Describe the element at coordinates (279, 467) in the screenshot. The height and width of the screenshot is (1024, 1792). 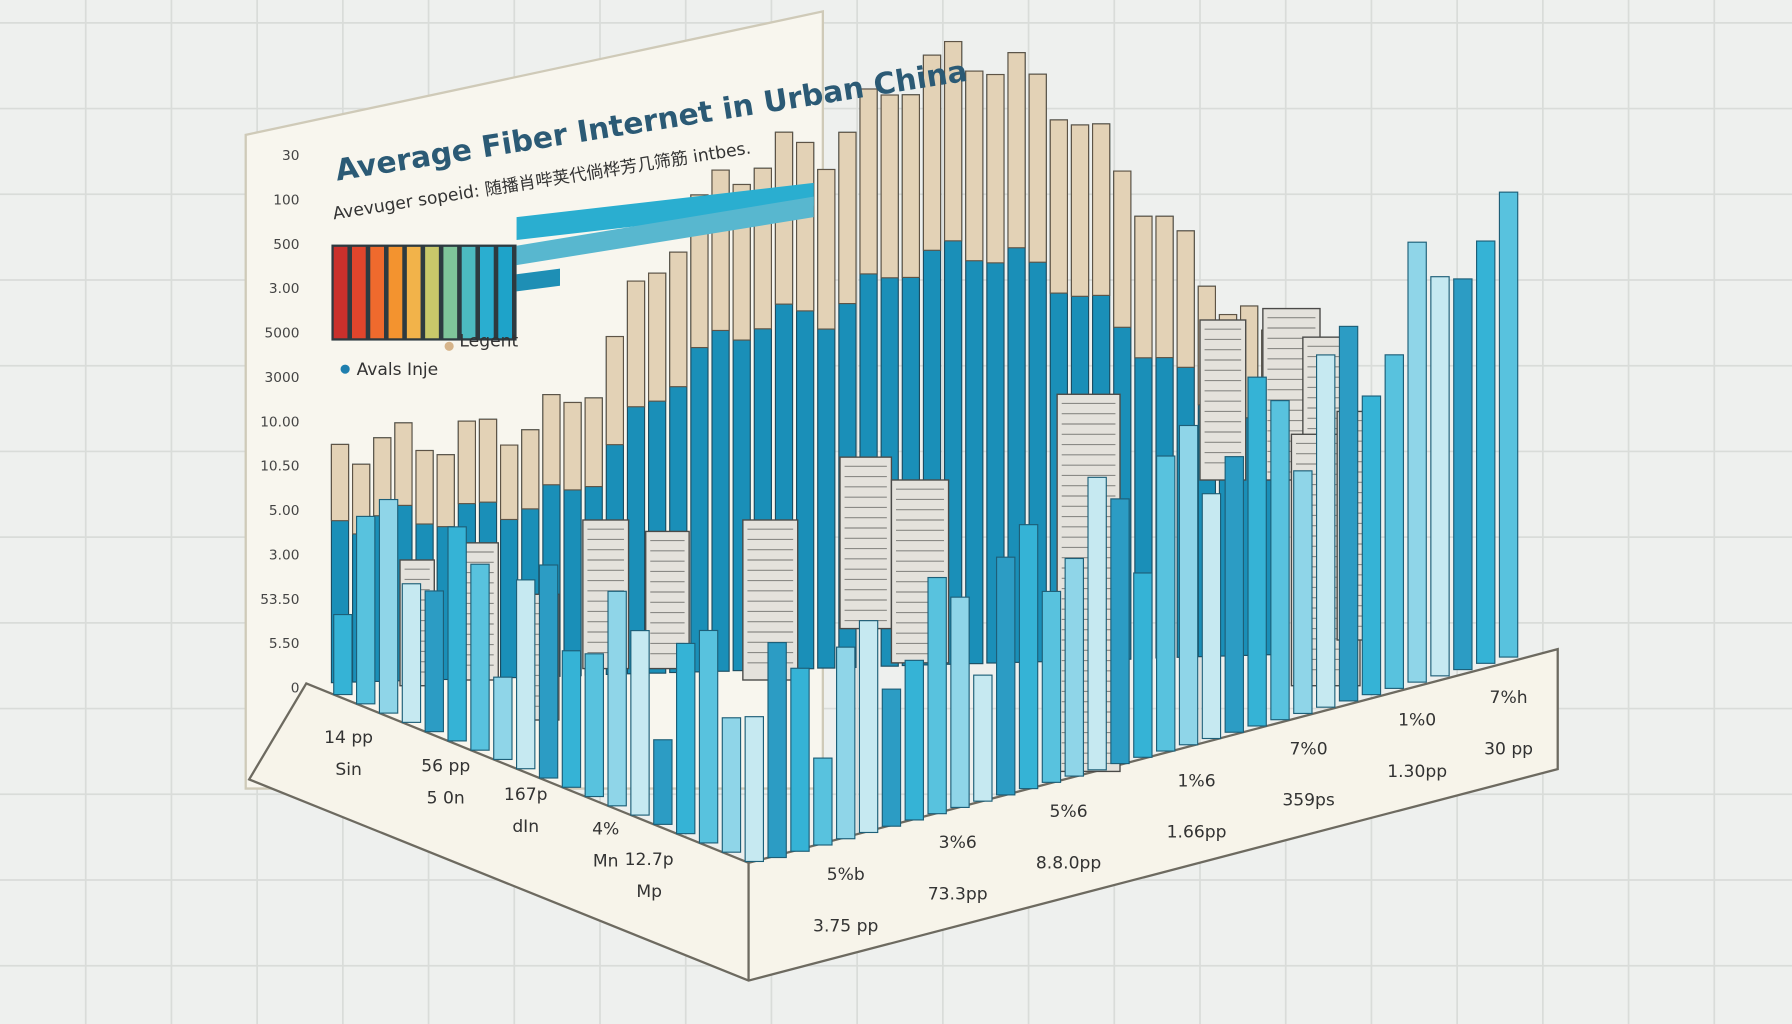
I see `y-tick-label: 10.50` at that location.